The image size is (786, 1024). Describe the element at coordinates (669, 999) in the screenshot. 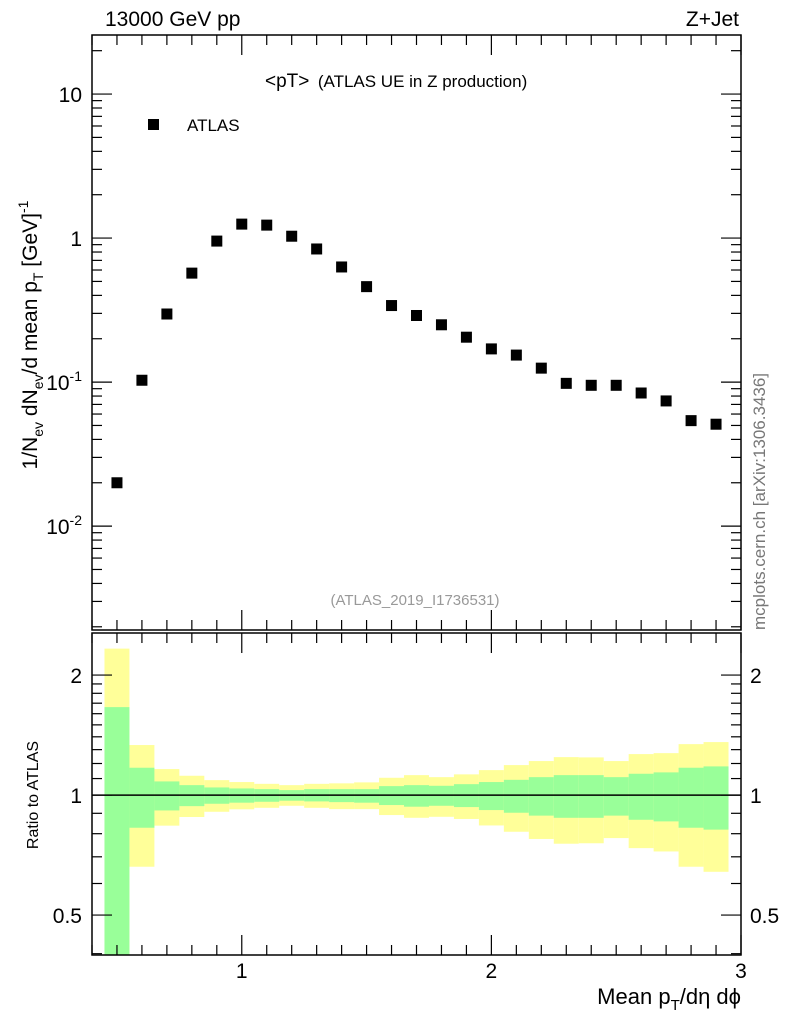

I see `x-axis-label: Mean pT/dη dϕ` at that location.